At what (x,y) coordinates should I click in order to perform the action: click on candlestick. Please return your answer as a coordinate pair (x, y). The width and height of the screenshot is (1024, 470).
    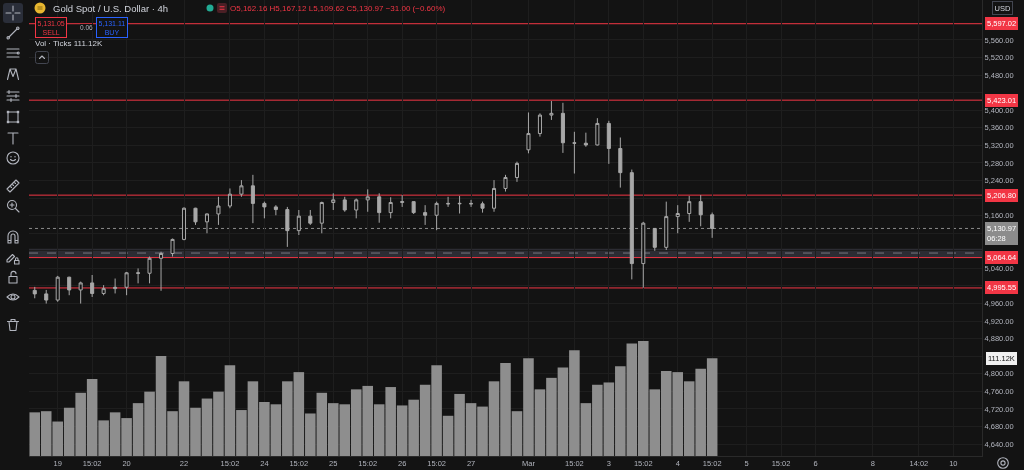
    Looking at the image, I should click on (34, 292).